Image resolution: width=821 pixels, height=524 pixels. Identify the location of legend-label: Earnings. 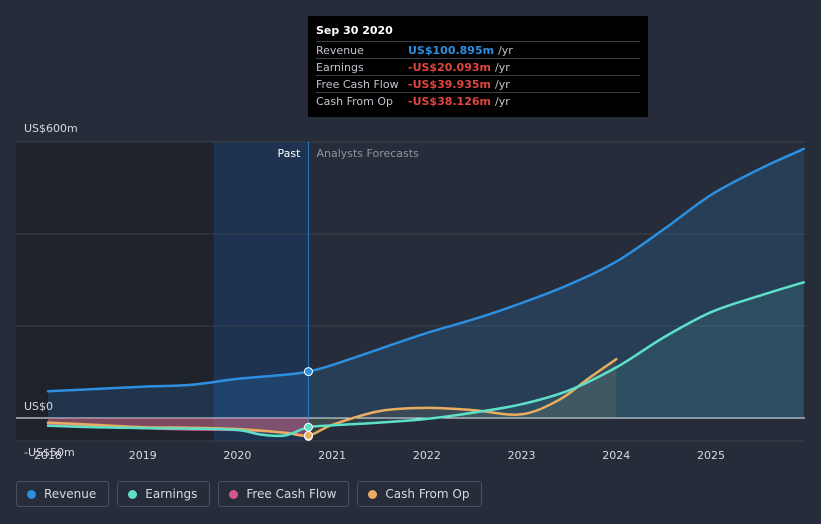
(171, 494).